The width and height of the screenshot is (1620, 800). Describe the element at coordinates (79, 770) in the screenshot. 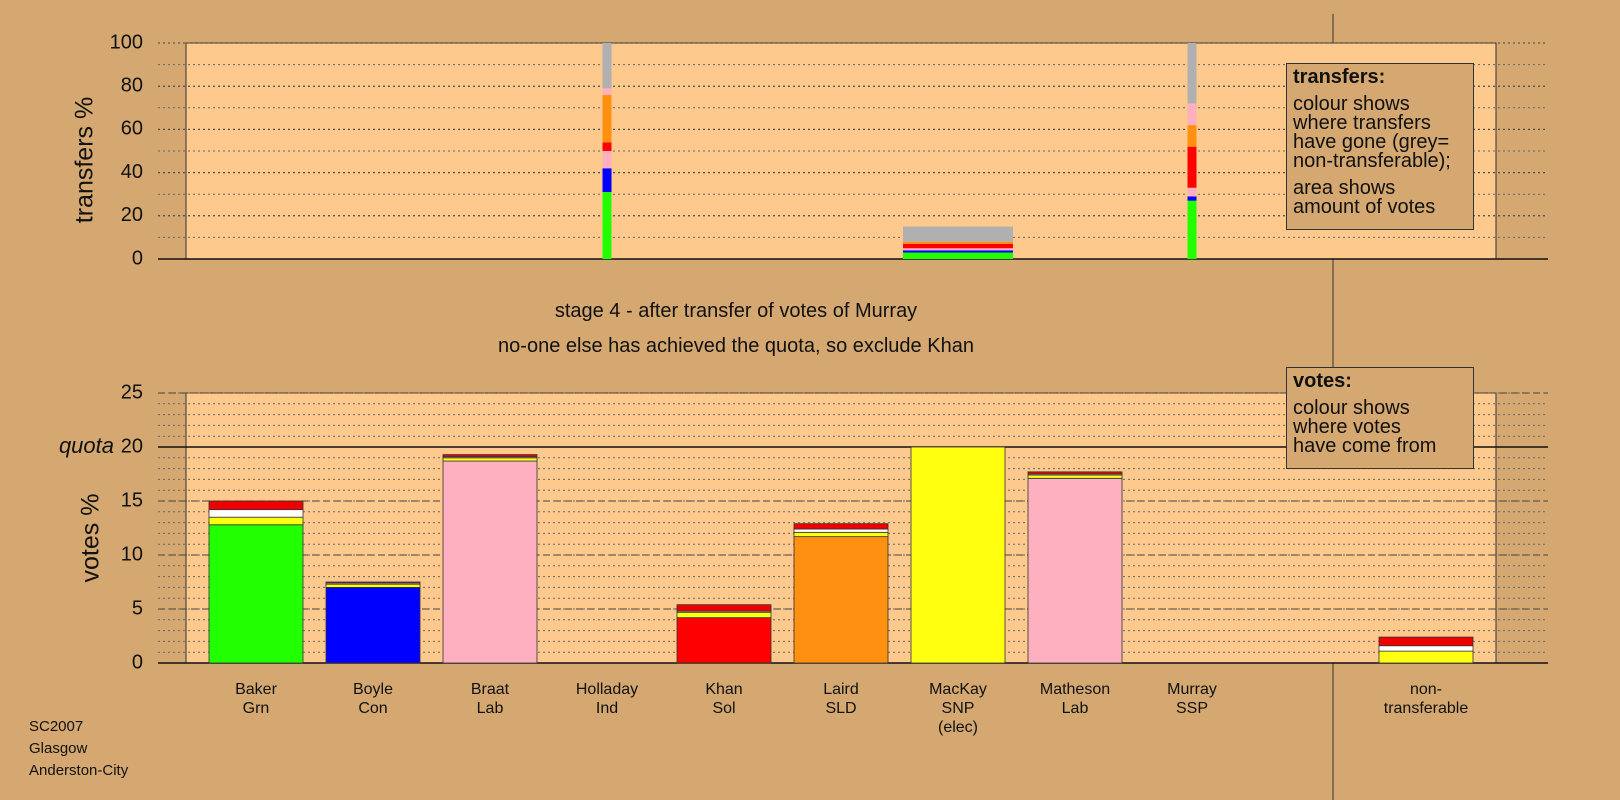

I see `footer: Anderston-City` at that location.